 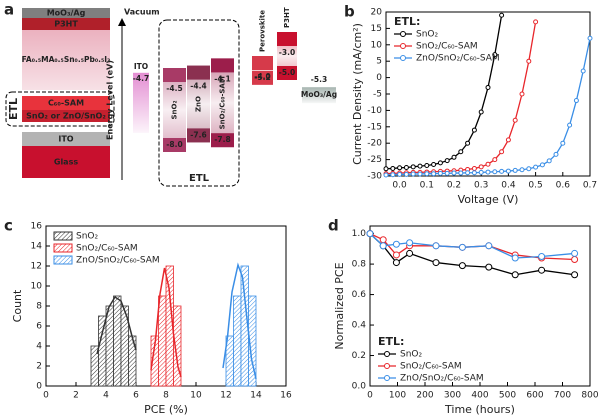 What do you see at coordinates (359, 356) in the screenshot?
I see `y-tick-label: 0.2` at bounding box center [359, 356].